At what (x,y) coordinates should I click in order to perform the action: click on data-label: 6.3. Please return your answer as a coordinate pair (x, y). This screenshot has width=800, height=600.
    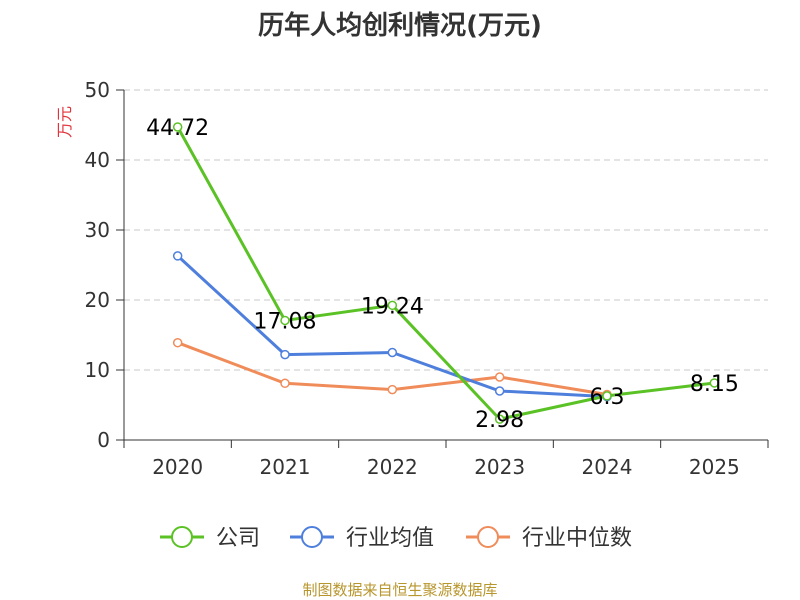
    Looking at the image, I should click on (607, 397).